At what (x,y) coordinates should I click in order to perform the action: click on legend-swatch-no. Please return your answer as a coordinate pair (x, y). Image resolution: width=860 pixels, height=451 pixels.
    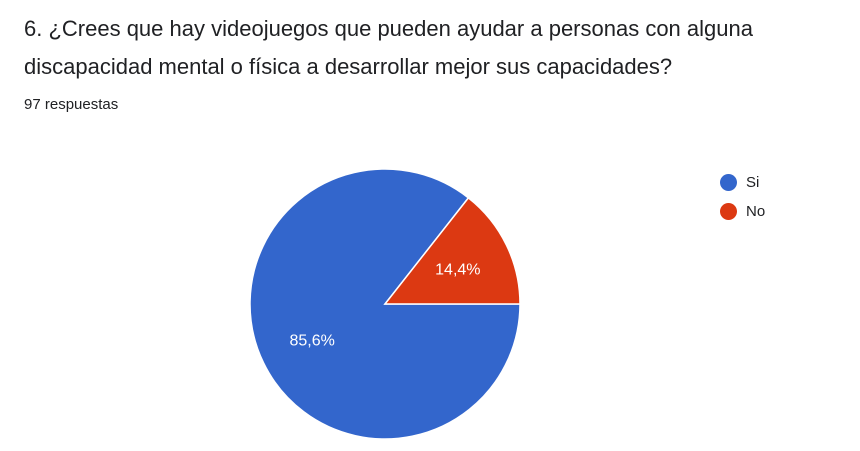
    Looking at the image, I should click on (728, 211).